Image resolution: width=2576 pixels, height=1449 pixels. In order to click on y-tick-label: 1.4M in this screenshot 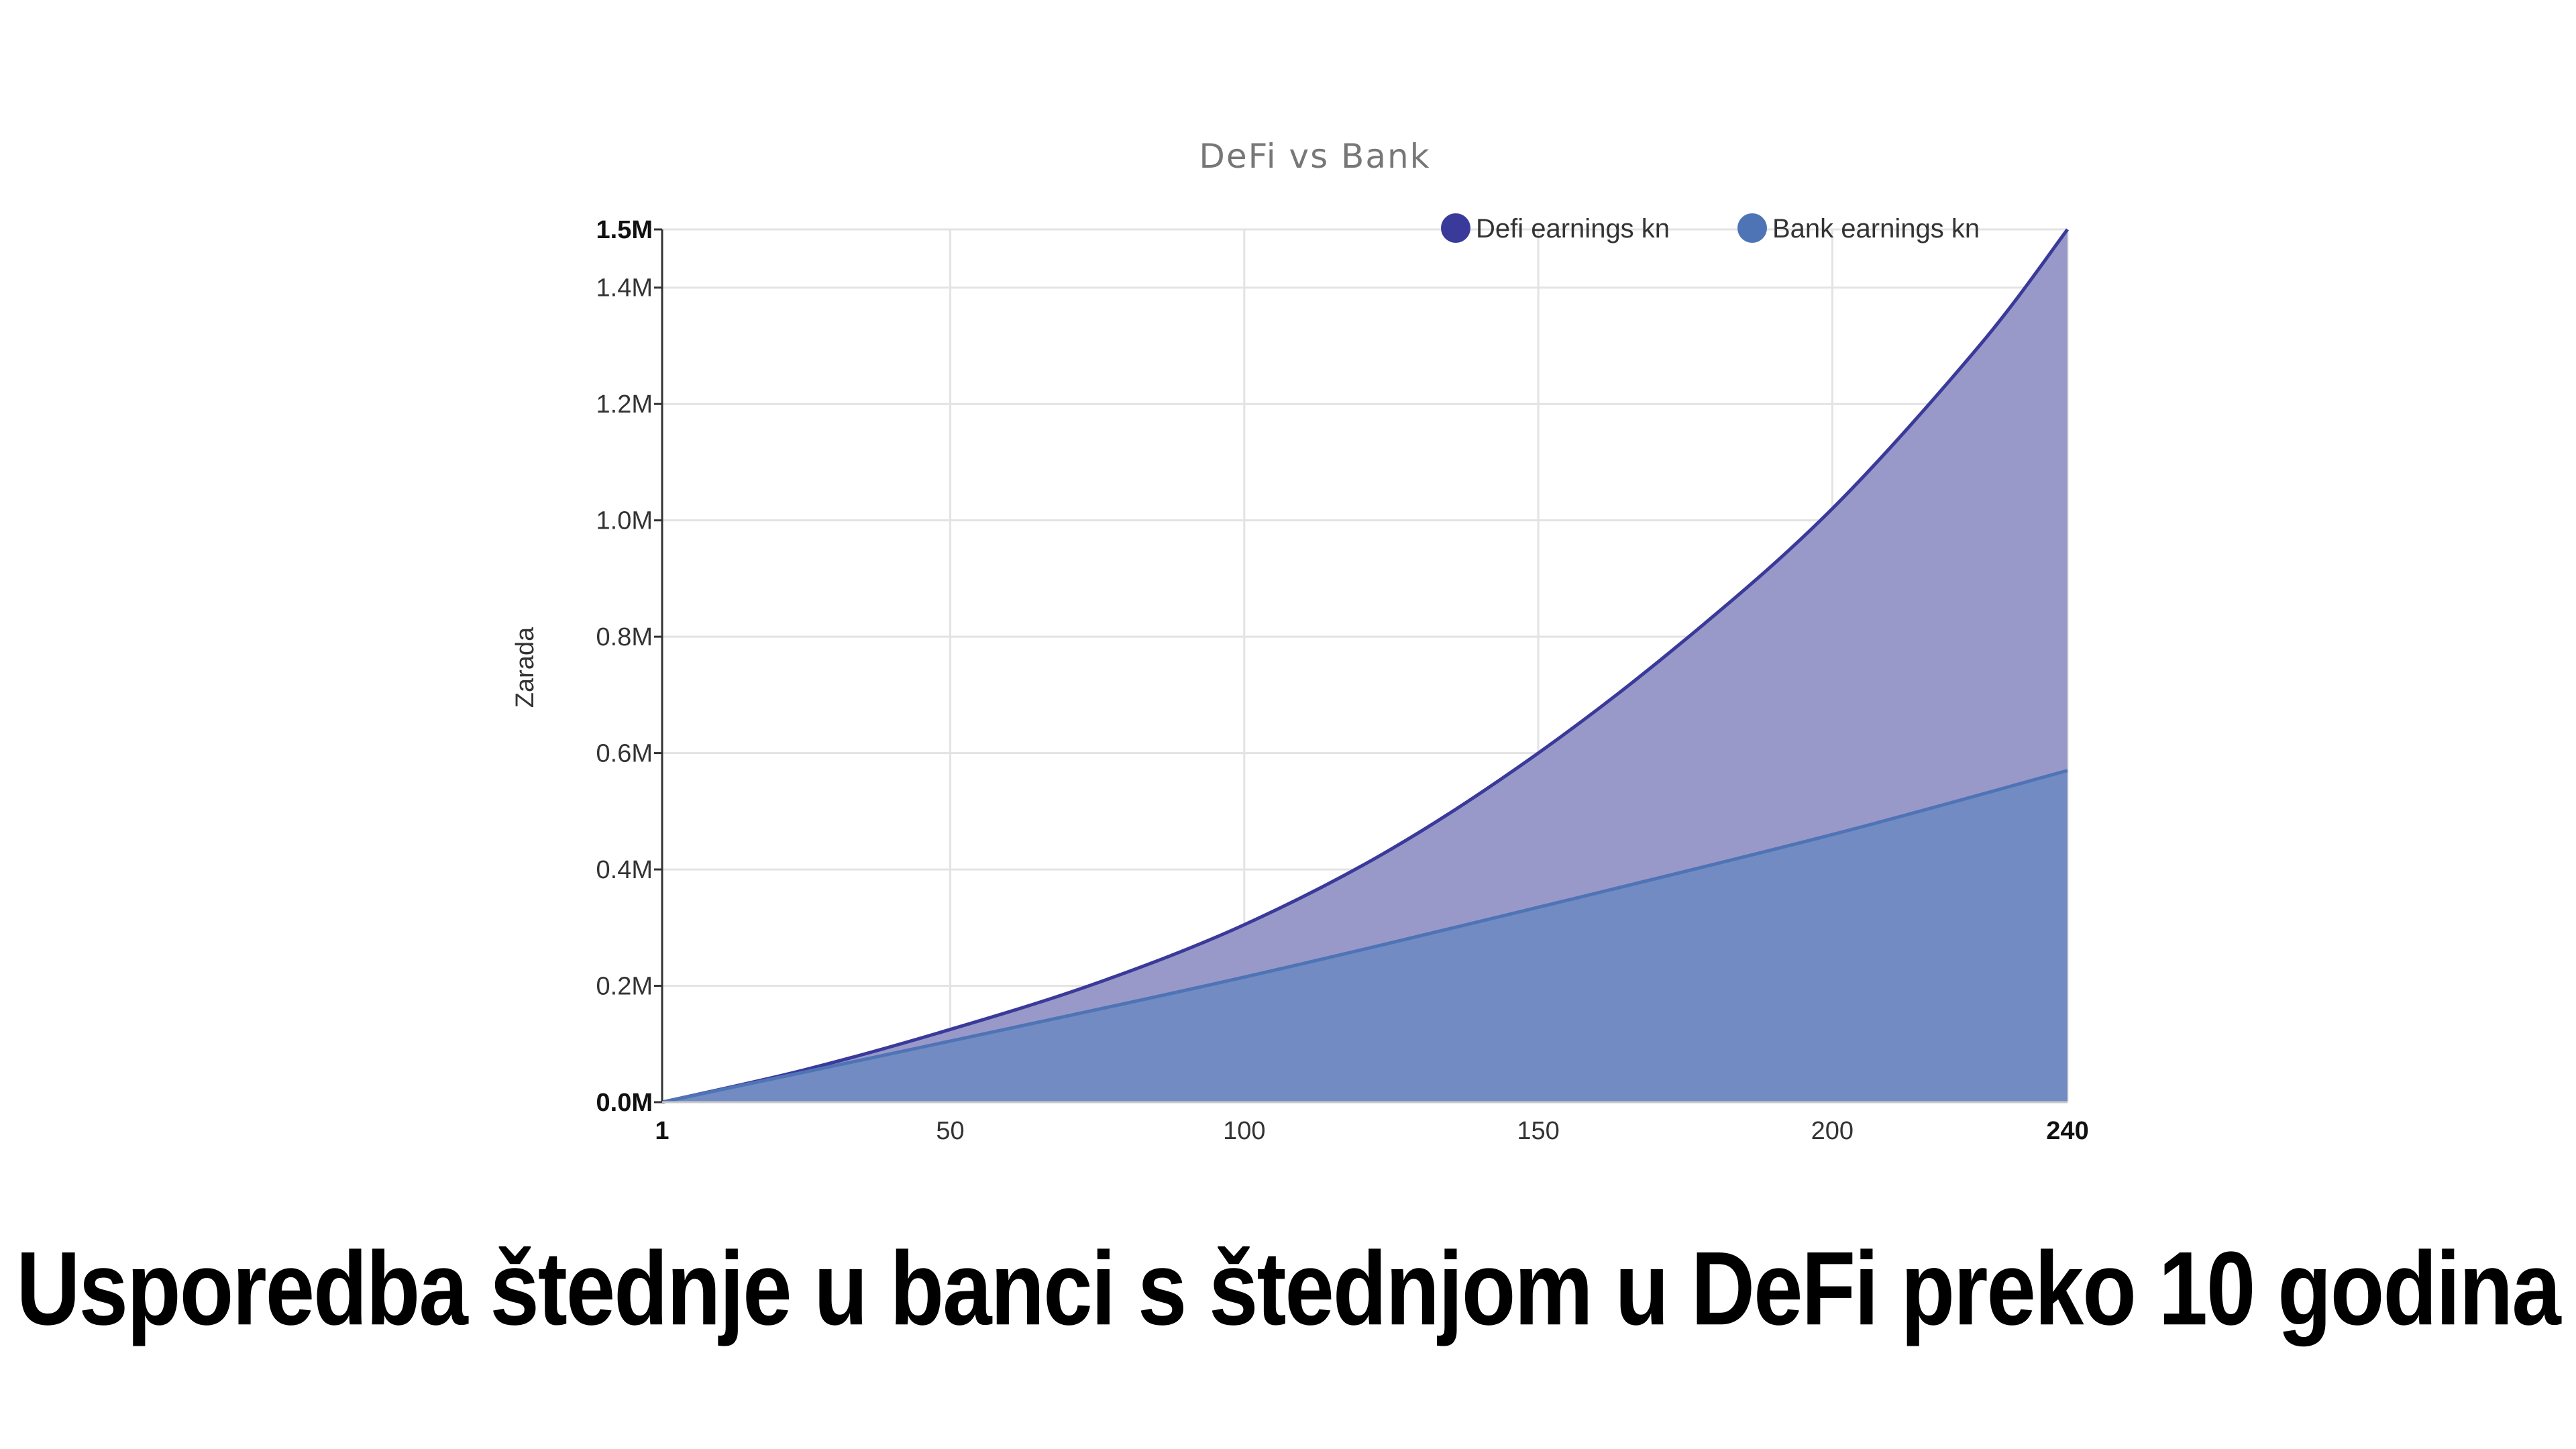, I will do `click(624, 288)`.